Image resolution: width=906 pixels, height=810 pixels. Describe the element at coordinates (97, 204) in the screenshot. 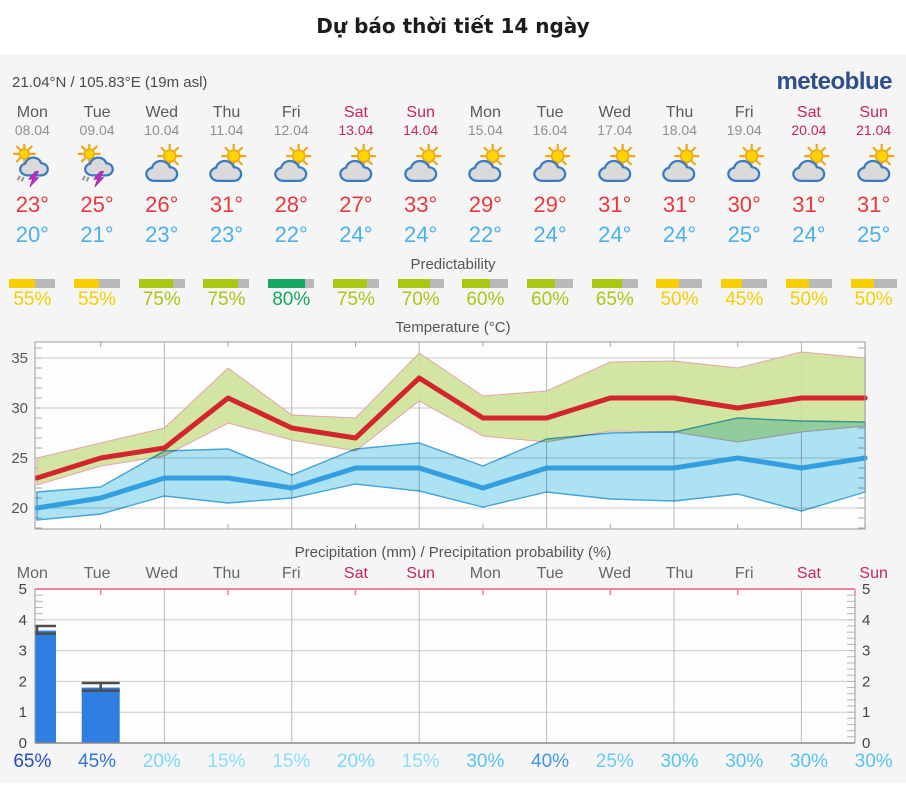

I see `max-temperature-value: 25°` at that location.